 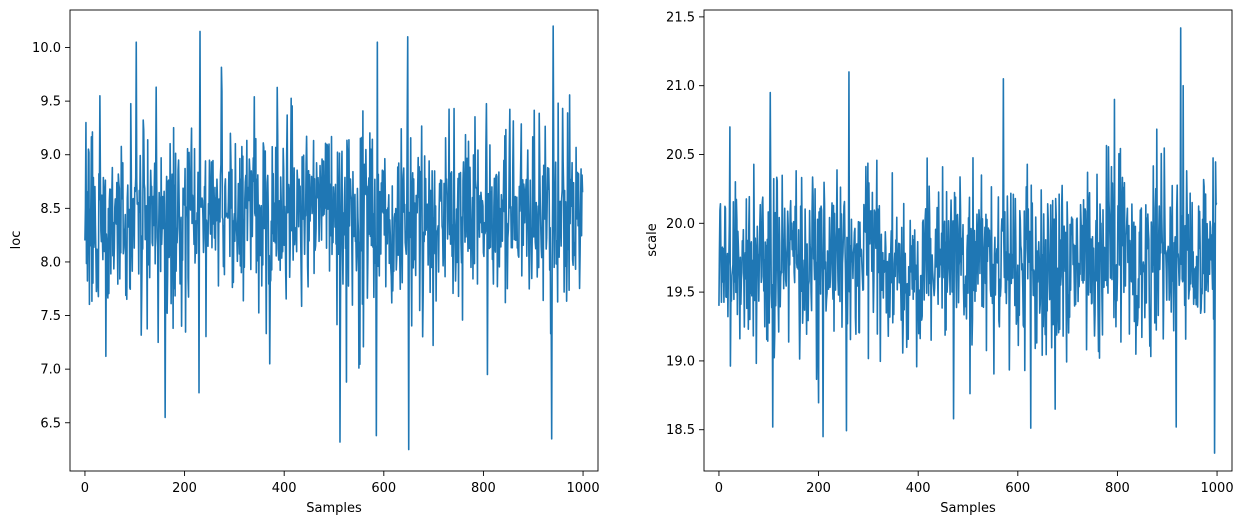 What do you see at coordinates (1017, 488) in the screenshot?
I see `scale-x-tick-label: 600` at bounding box center [1017, 488].